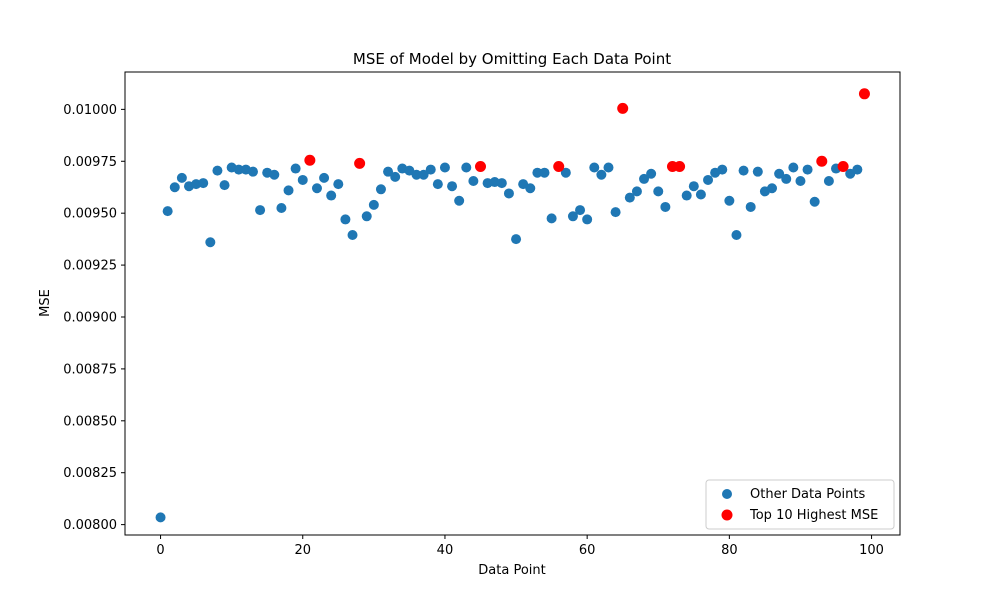 This screenshot has width=1000, height=600. I want to click on y-tick-label: 0.00950, so click(90, 214).